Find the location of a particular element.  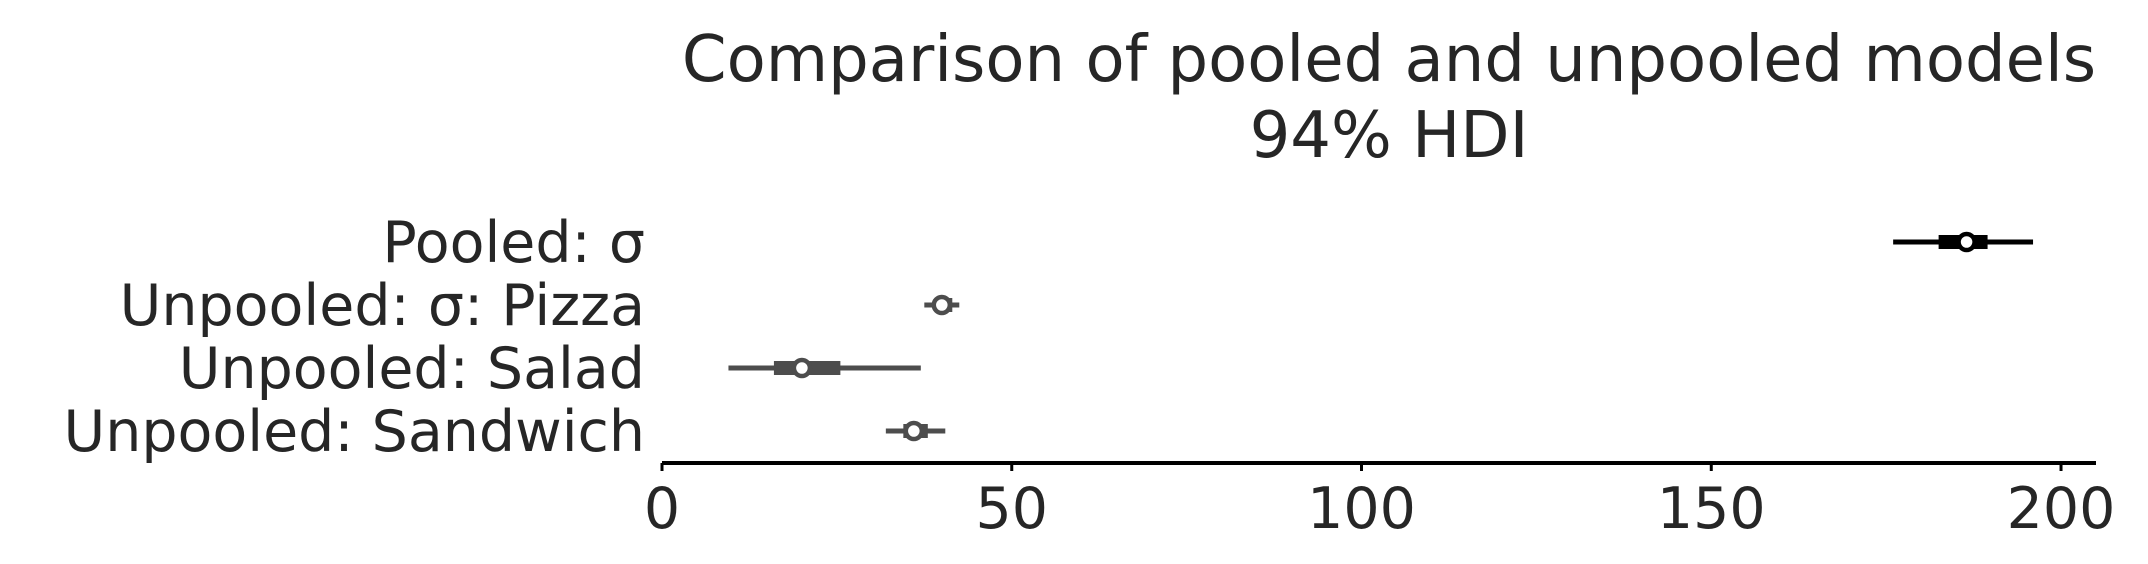

row-label: Pooled: σ is located at coordinates (513, 243).